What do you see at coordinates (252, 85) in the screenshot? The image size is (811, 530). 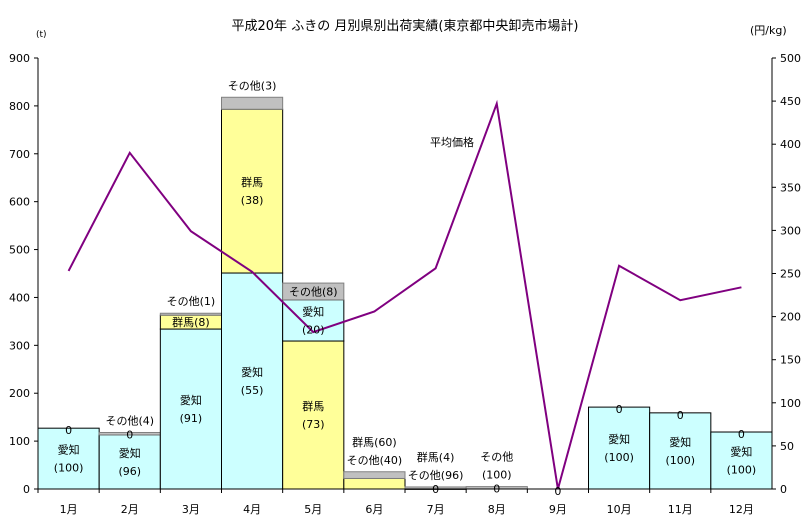 I see `data-label: その他(3)` at bounding box center [252, 85].